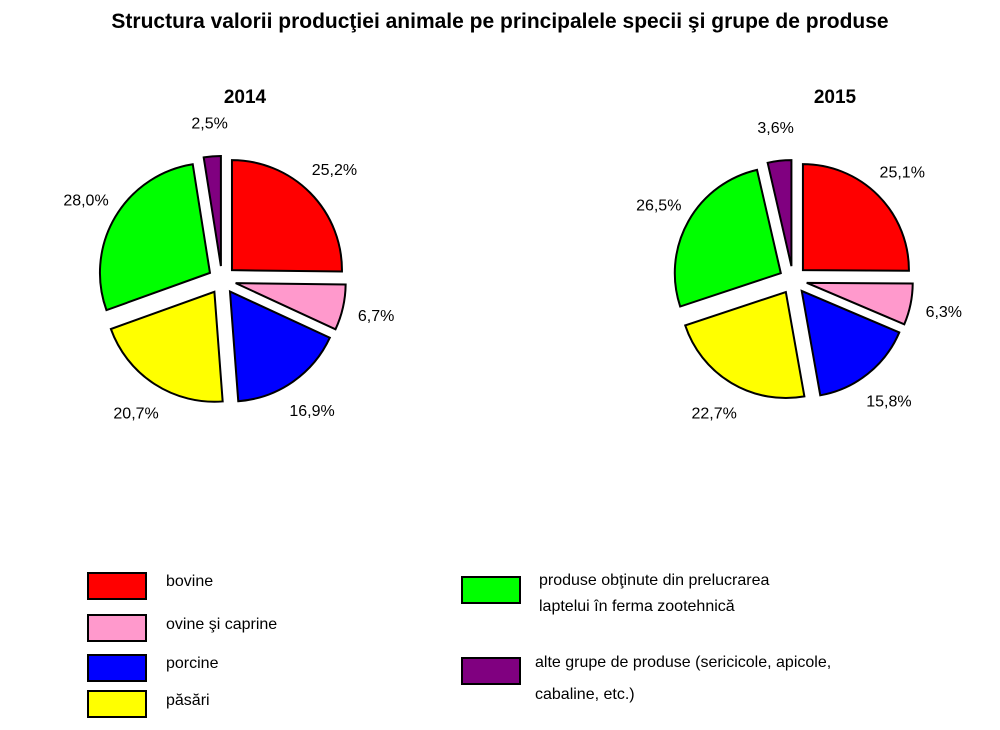  What do you see at coordinates (334, 170) in the screenshot?
I see `data-label-2014-0: 25,2%` at bounding box center [334, 170].